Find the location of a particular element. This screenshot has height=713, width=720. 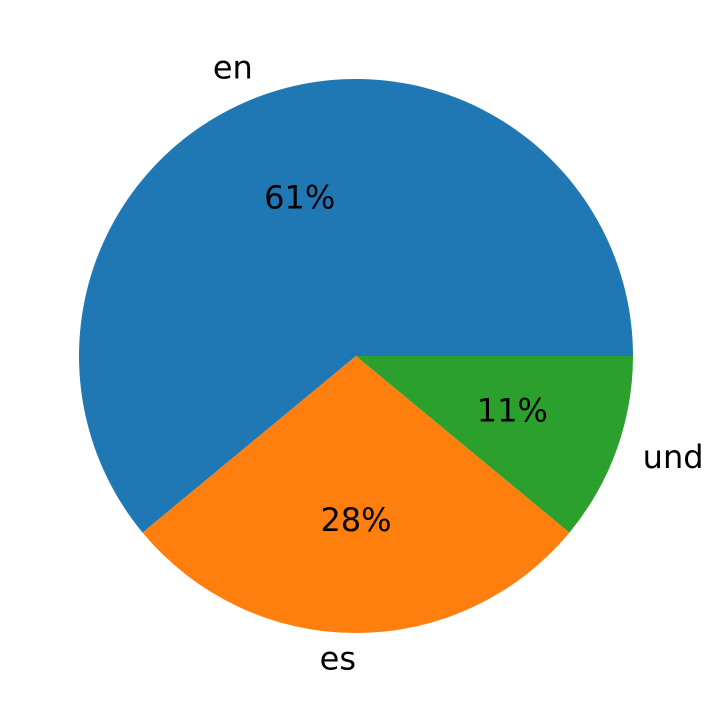

slice-label: und is located at coordinates (673, 457).